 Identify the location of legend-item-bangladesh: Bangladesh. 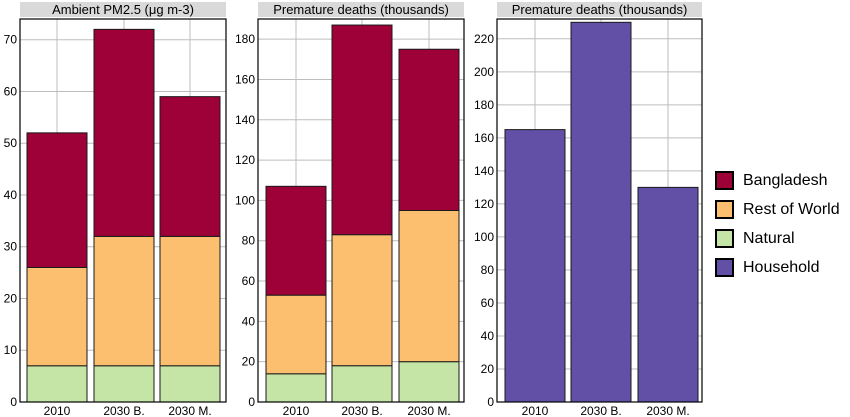
(782, 180).